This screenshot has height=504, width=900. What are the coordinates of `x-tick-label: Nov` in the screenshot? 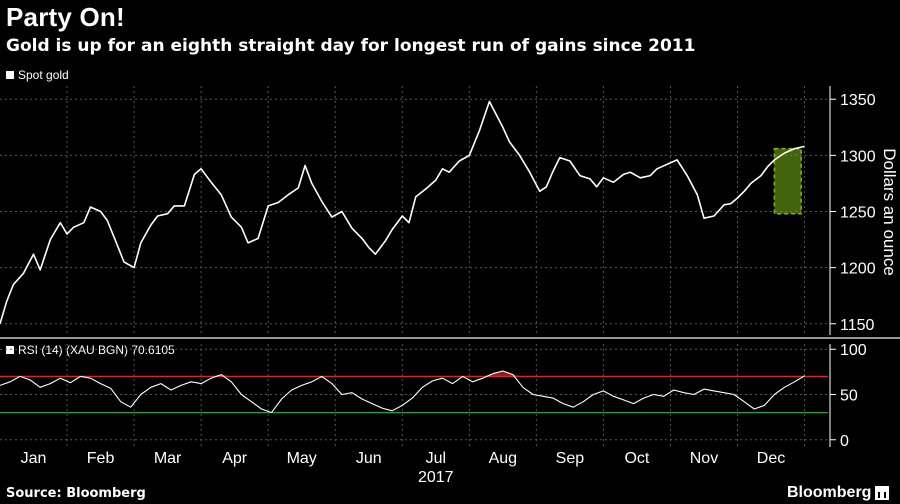 It's located at (704, 458).